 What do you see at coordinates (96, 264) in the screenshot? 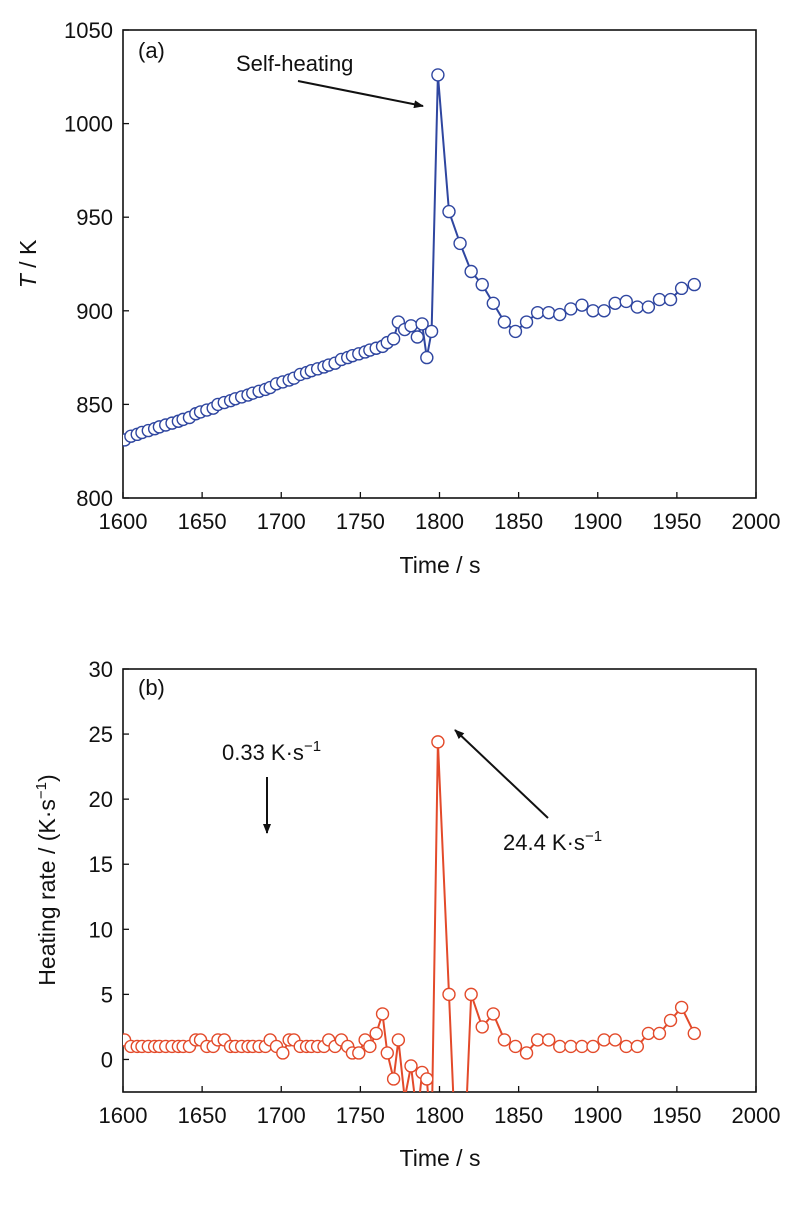
I see `y-ticks-a: 800 850 900 950 1000 1050` at bounding box center [96, 264].